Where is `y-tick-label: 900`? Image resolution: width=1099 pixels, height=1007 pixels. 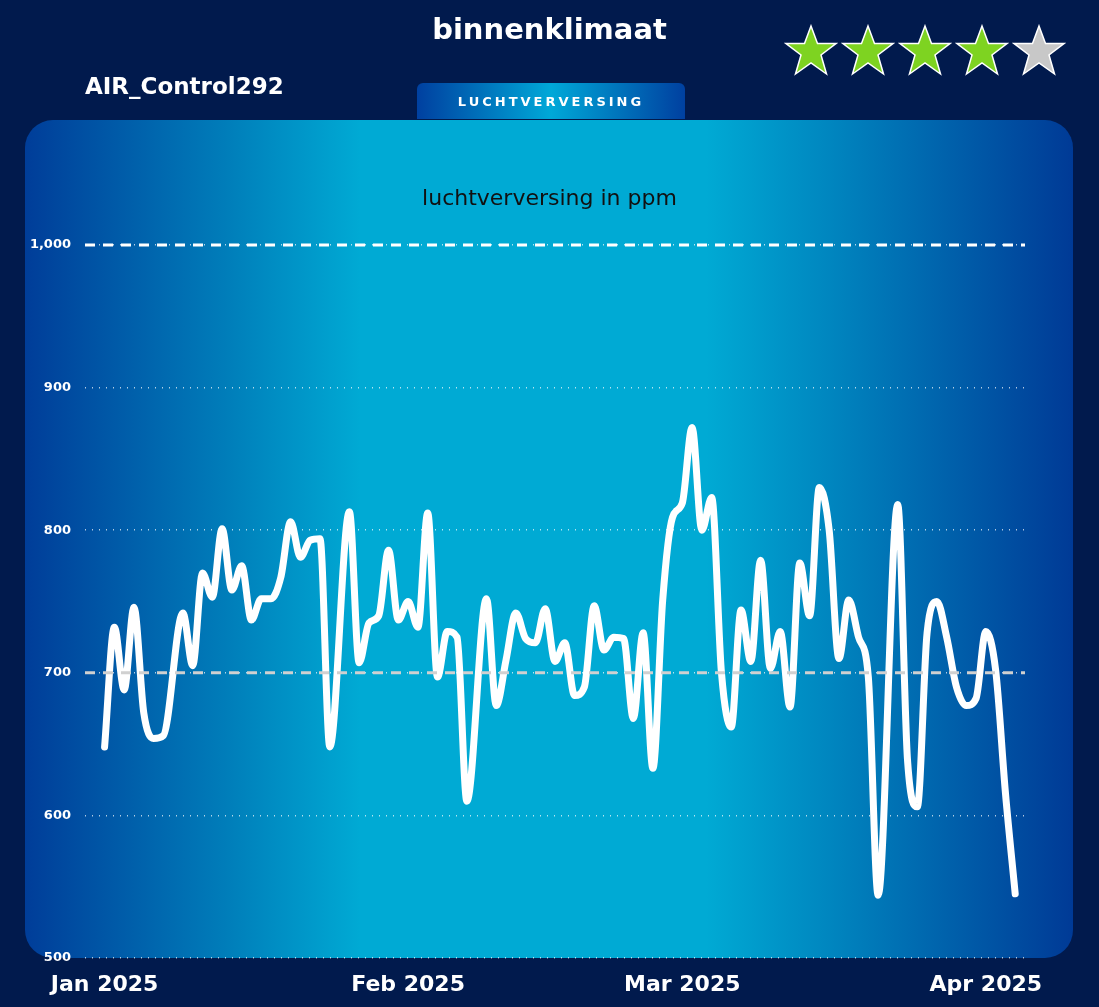 y-tick-label: 900 is located at coordinates (57, 386).